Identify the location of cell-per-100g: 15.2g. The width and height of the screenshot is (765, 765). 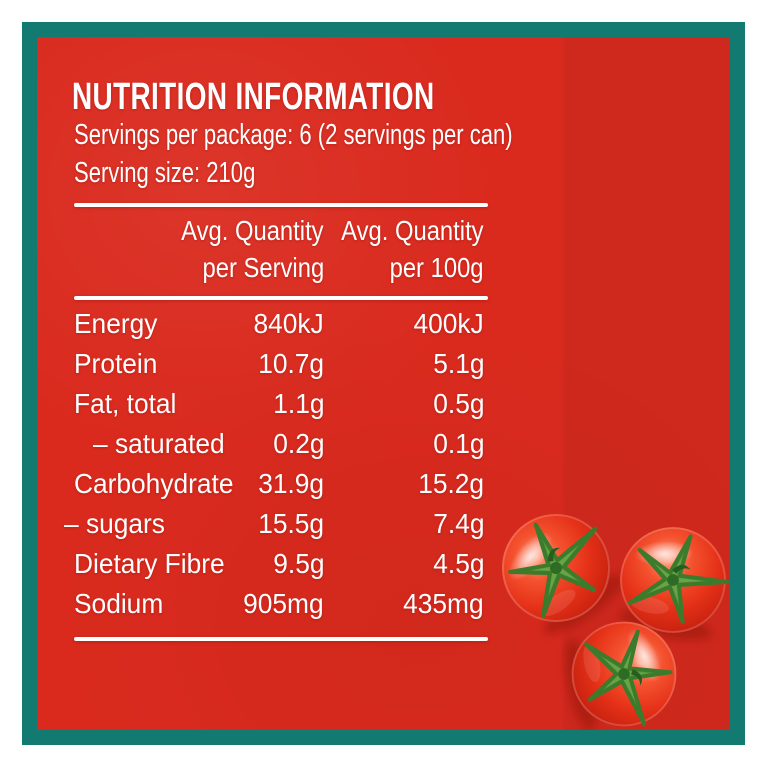
(451, 483).